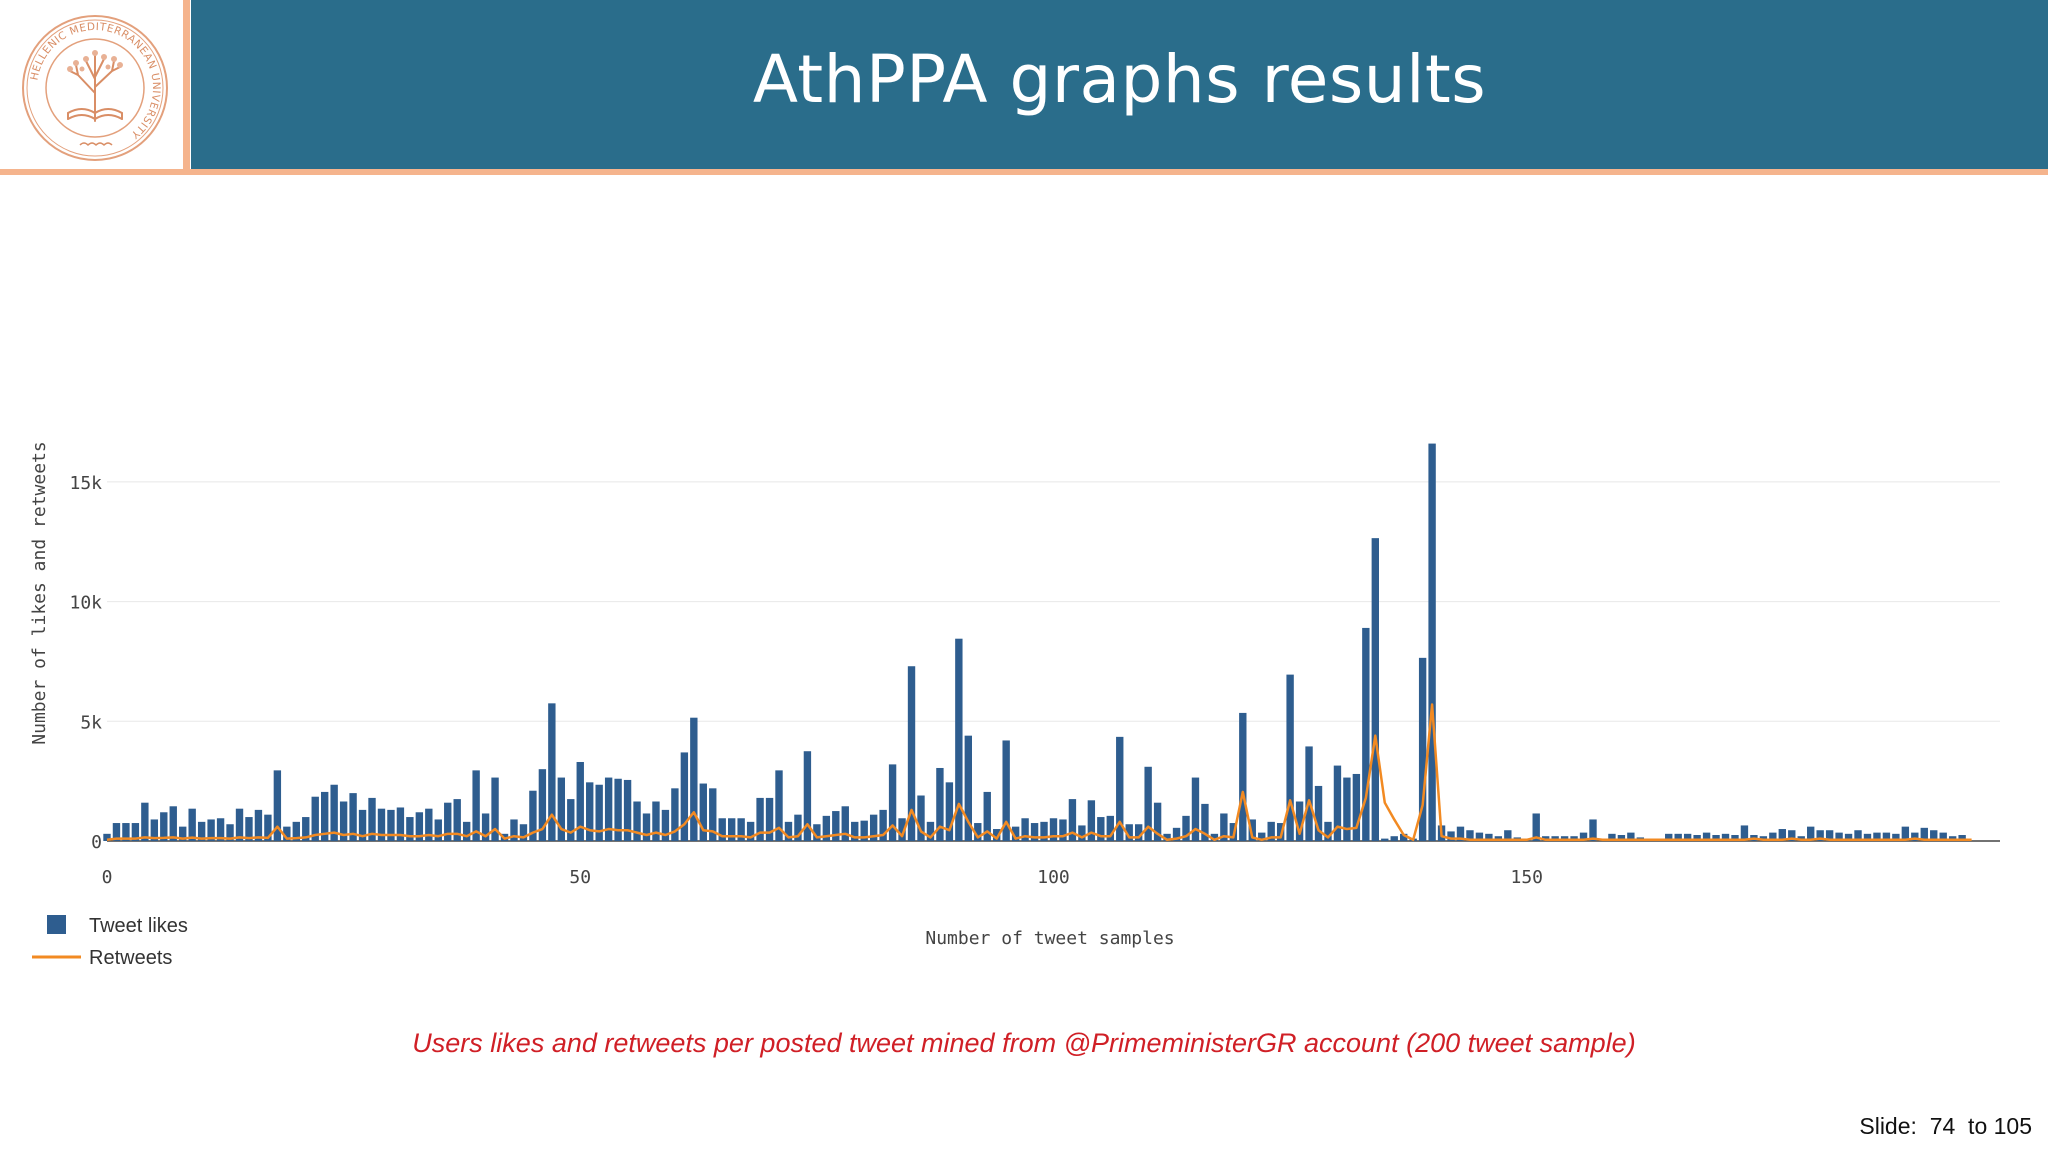 This screenshot has height=1152, width=2048. What do you see at coordinates (1053, 877) in the screenshot?
I see `x-tick-label: 100` at bounding box center [1053, 877].